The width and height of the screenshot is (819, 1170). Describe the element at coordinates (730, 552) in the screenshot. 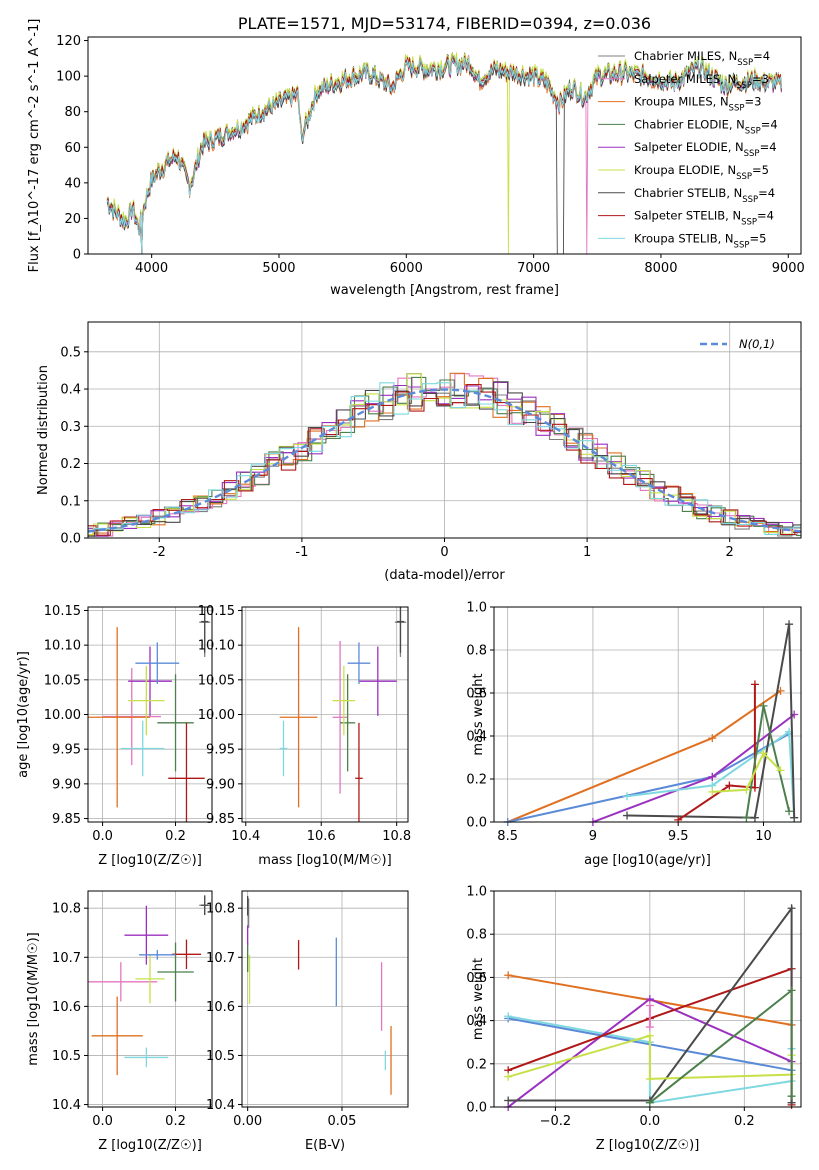

I see `x-tick-label: 2` at that location.